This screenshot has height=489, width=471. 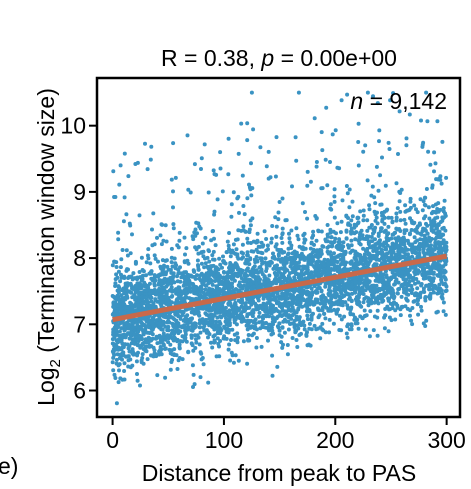 What do you see at coordinates (405, 101) in the screenshot?
I see `n-value: = 9,142` at bounding box center [405, 101].